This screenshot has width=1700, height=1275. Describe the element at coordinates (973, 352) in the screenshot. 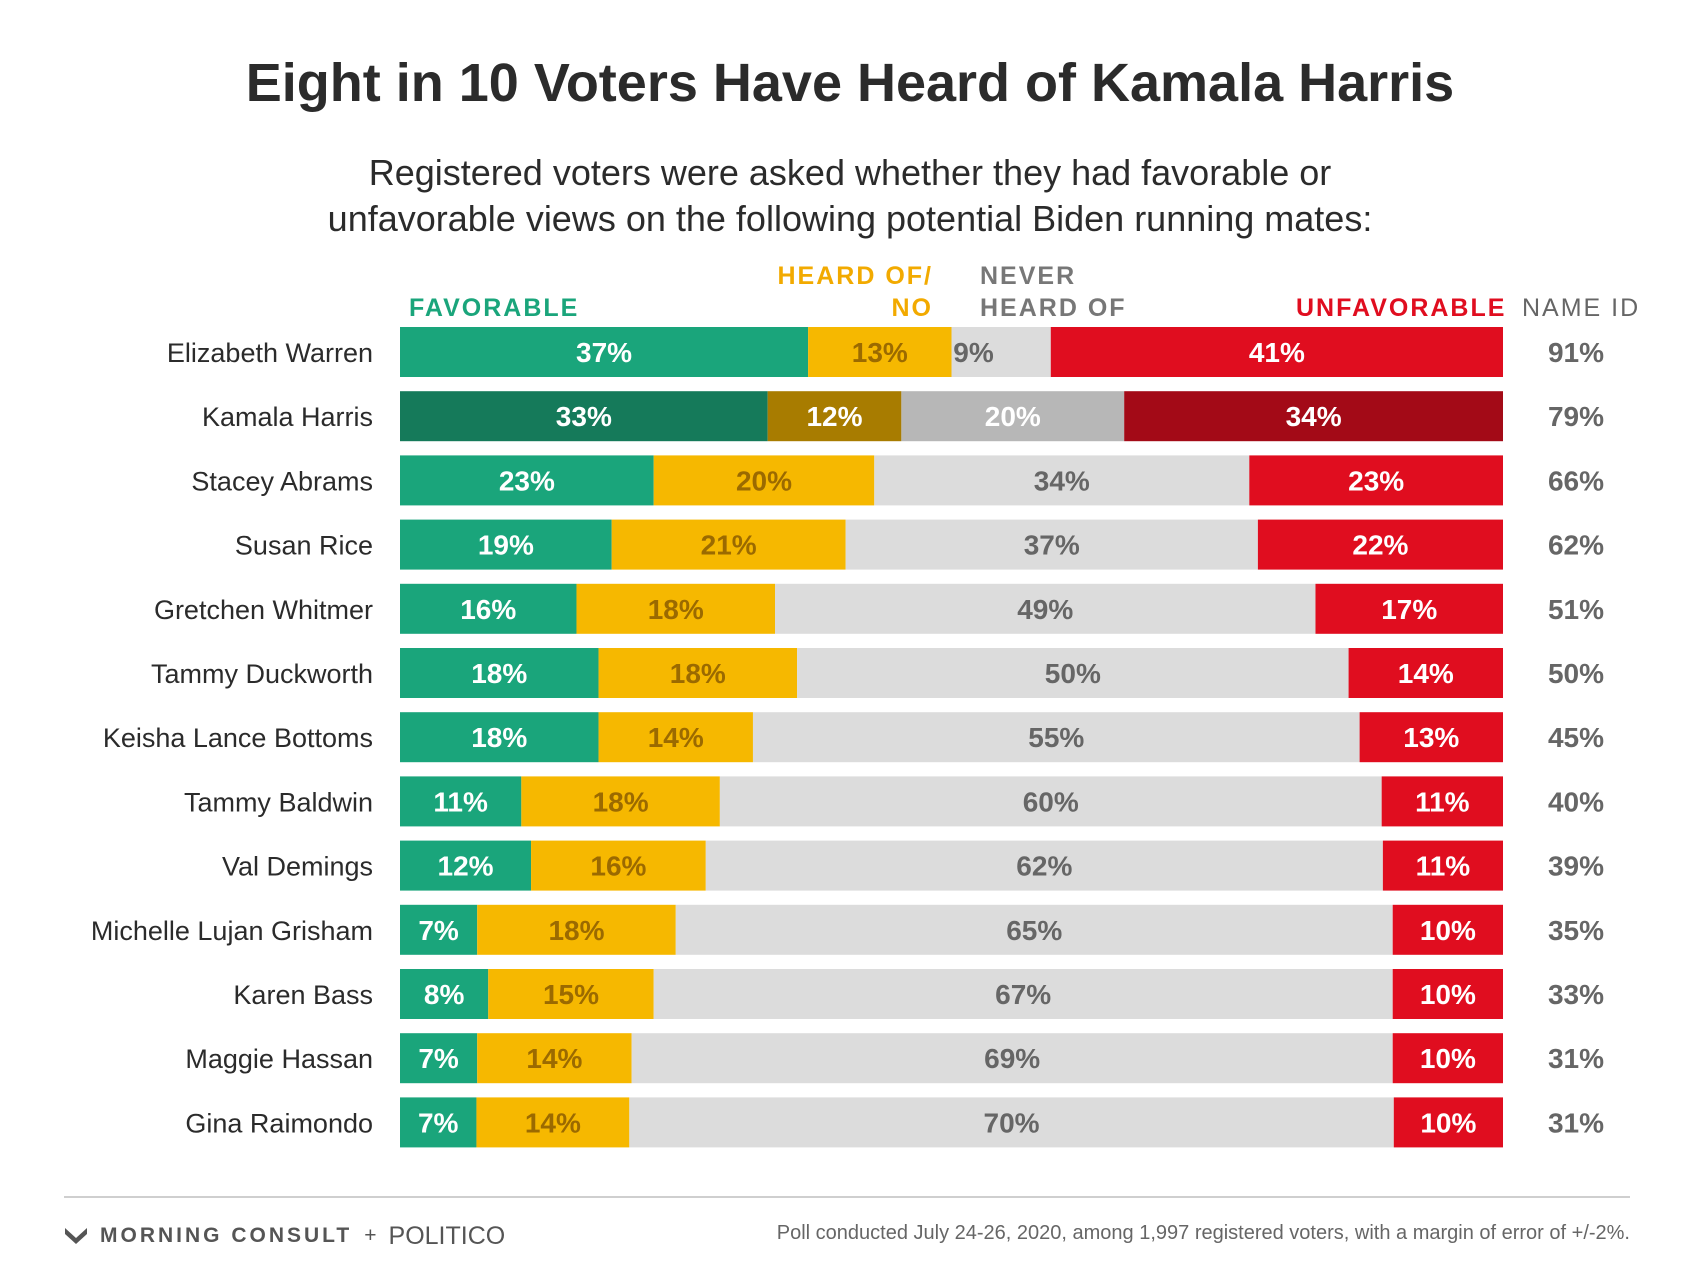

I see `value-label-never-heard: 9%` at that location.